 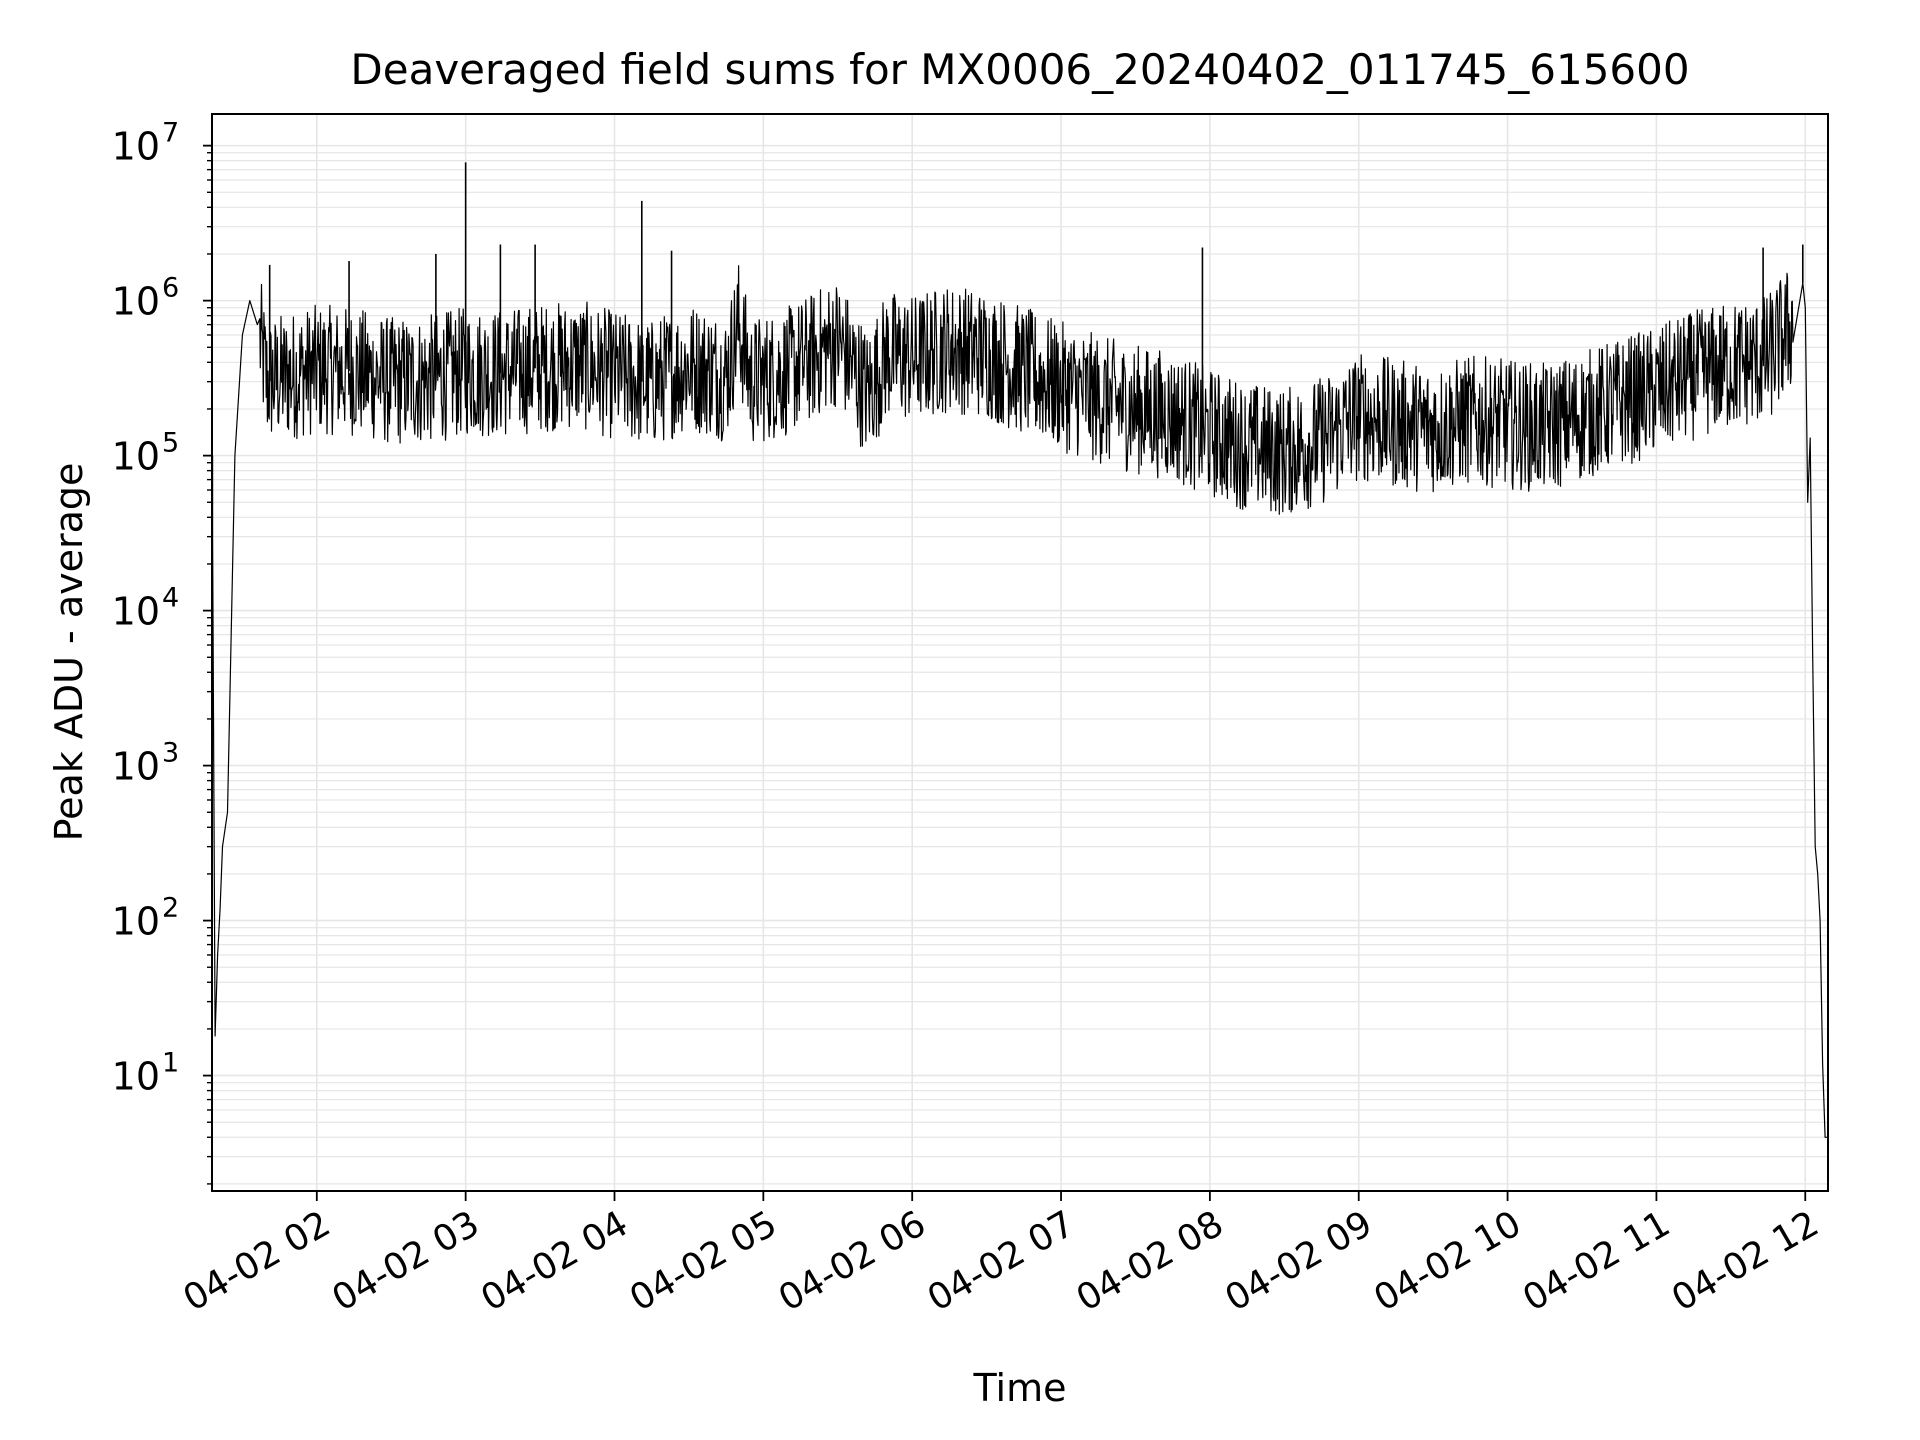 I want to click on y-tick-exponent: 7, so click(x=170, y=133).